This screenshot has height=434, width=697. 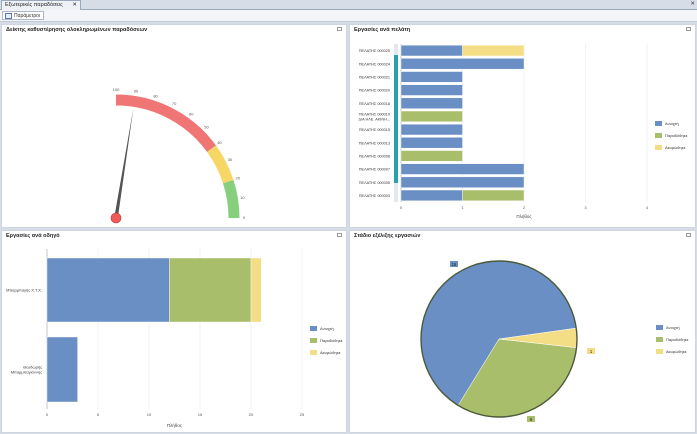 I want to click on x-tick-label: 5, so click(x=98, y=414).